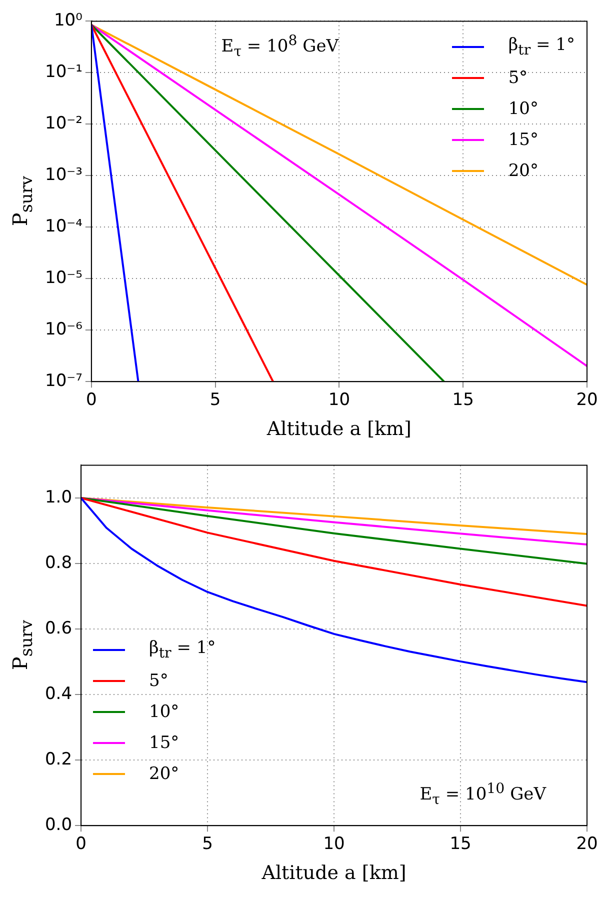 This screenshot has height=903, width=613. What do you see at coordinates (58, 694) in the screenshot?
I see `y-tick-label: 0.4` at bounding box center [58, 694].